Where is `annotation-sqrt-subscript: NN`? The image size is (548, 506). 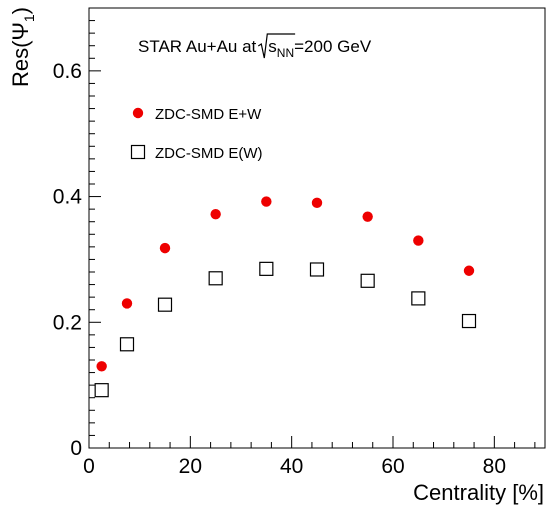
annotation-sqrt-subscript: NN is located at coordinates (285, 53).